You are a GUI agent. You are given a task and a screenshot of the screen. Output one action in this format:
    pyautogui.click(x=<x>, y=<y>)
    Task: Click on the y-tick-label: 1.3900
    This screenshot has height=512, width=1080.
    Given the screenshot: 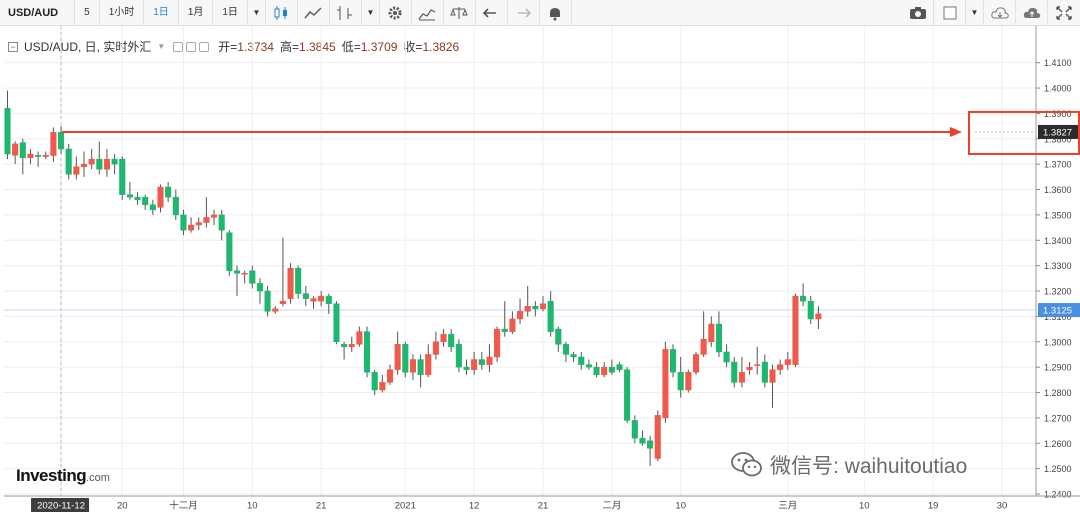 What is the action you would take?
    pyautogui.click(x=1058, y=114)
    